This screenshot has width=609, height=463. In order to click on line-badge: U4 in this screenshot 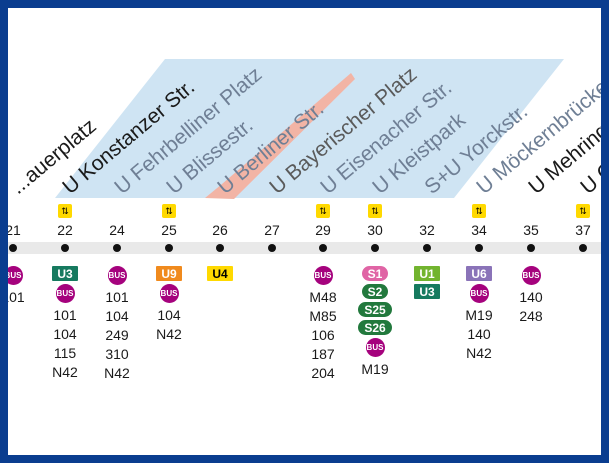, I will do `click(220, 273)`.